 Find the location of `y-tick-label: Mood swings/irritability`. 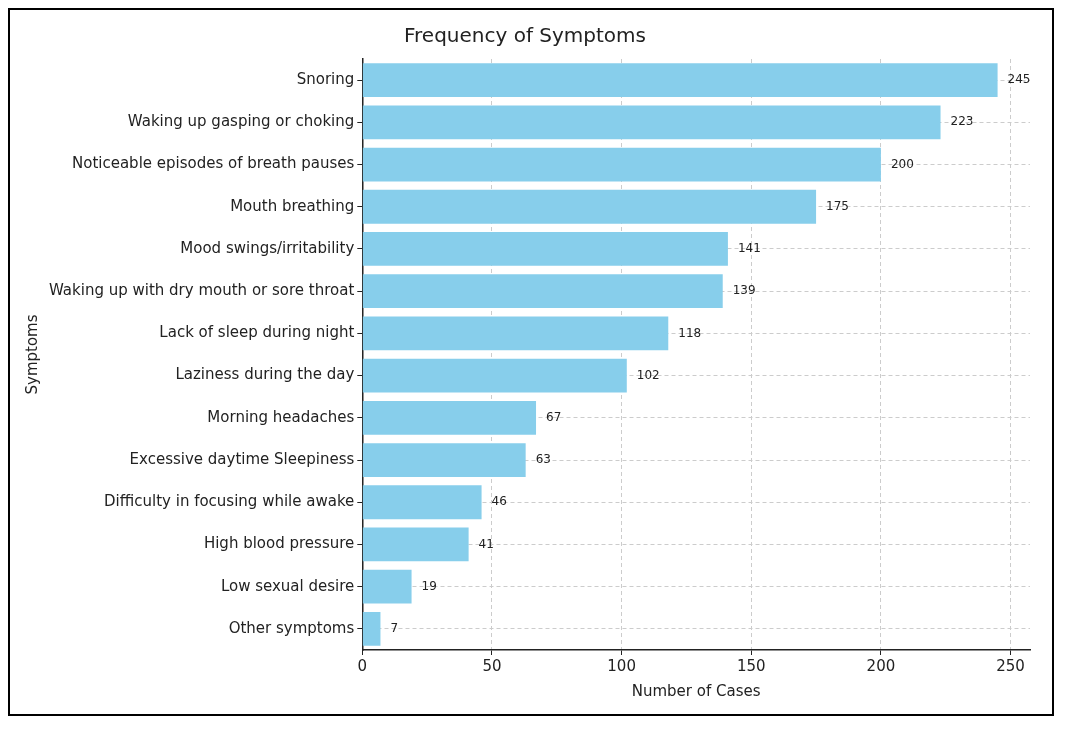

y-tick-label: Mood swings/irritability is located at coordinates (267, 247).